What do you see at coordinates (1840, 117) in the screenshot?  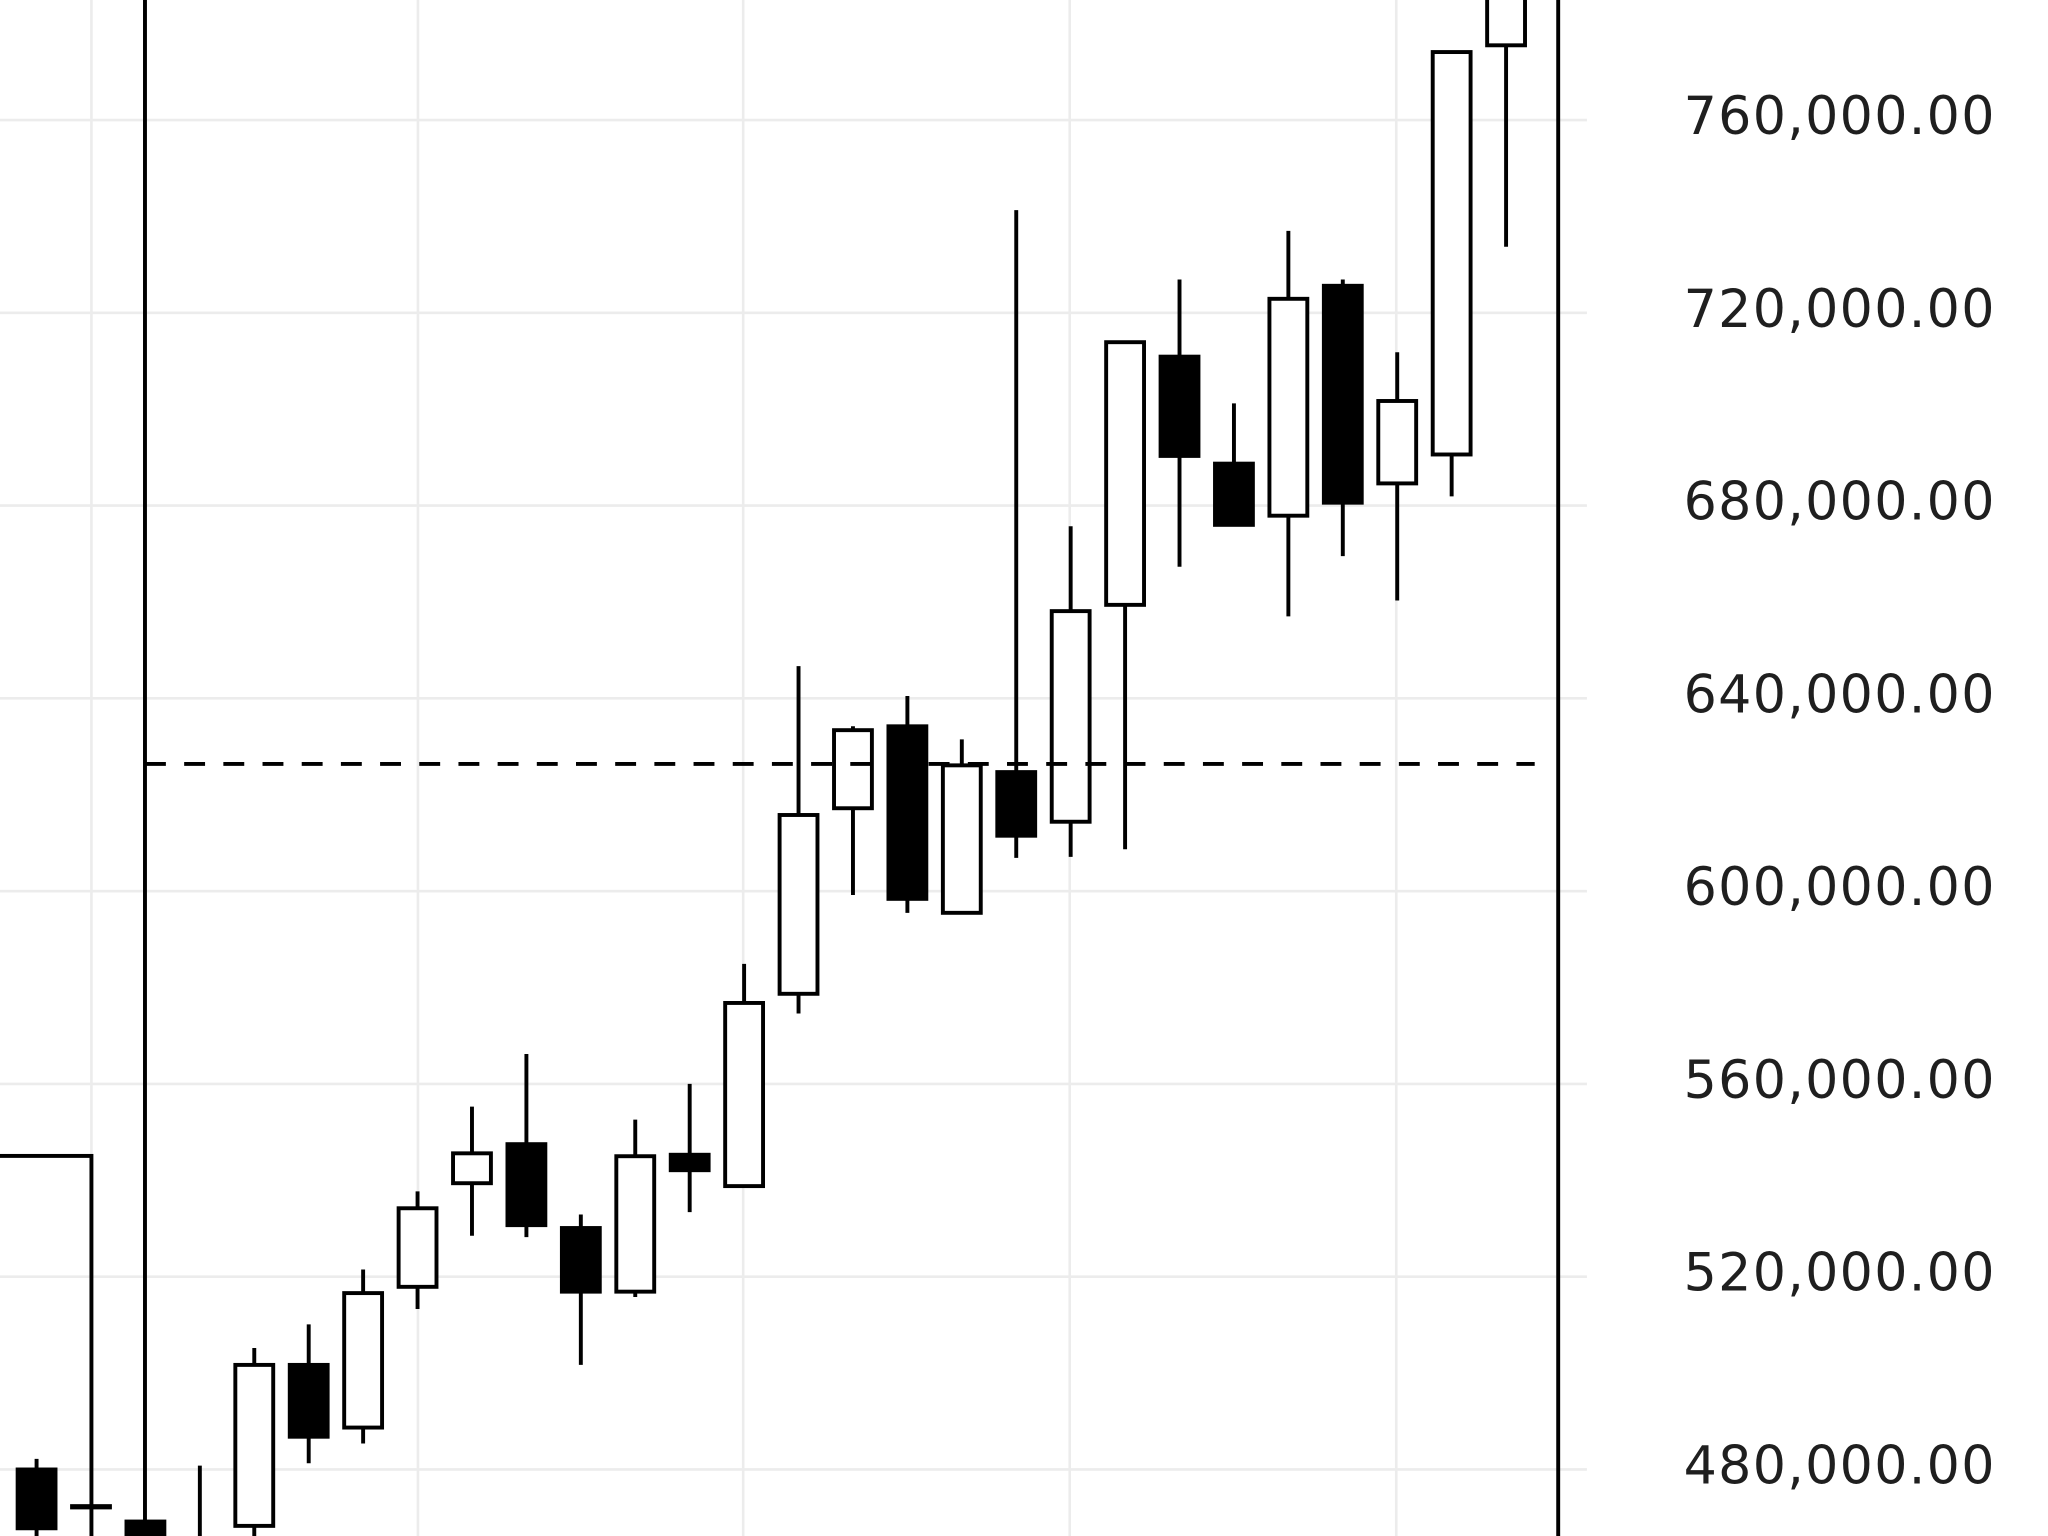 I see `y-tick-label: 760,000.00` at bounding box center [1840, 117].